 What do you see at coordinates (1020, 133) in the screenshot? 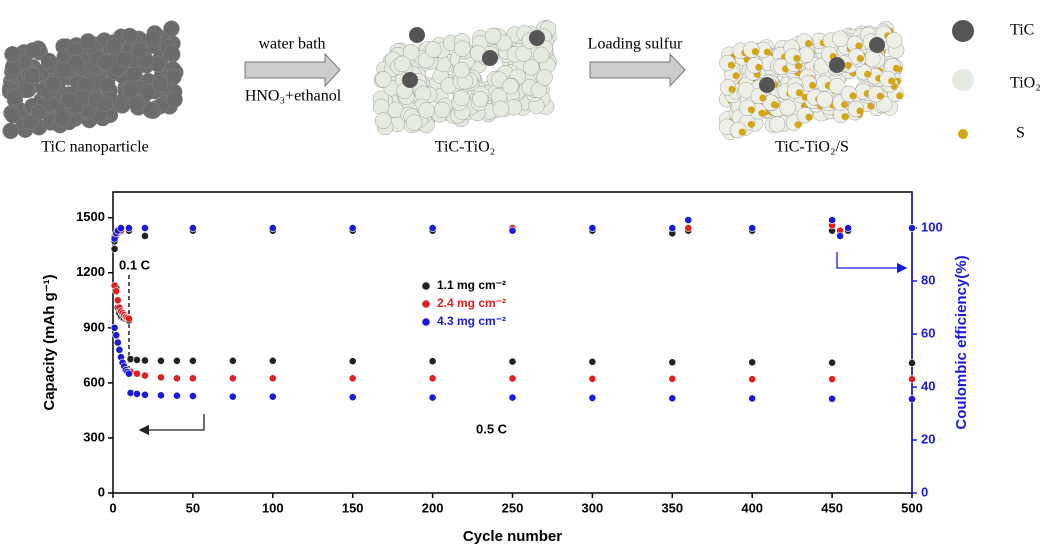
I see `legend-label: S` at bounding box center [1020, 133].